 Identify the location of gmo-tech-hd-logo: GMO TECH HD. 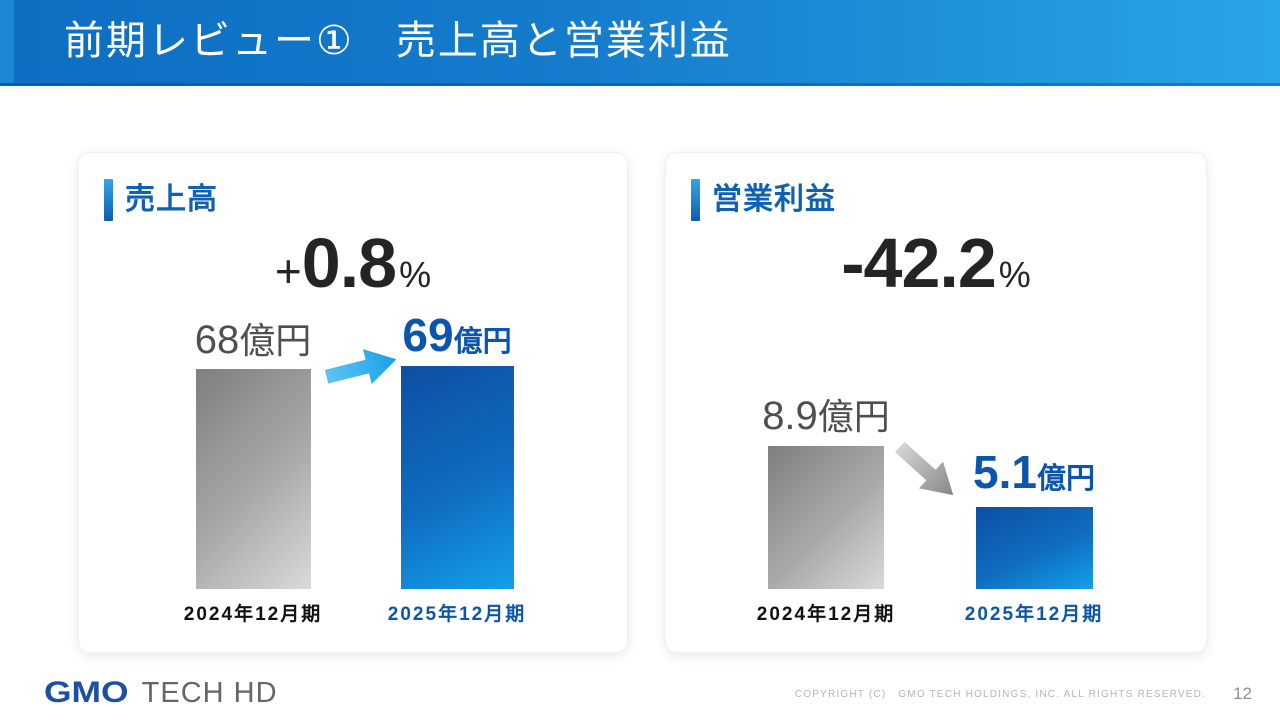
(161, 693).